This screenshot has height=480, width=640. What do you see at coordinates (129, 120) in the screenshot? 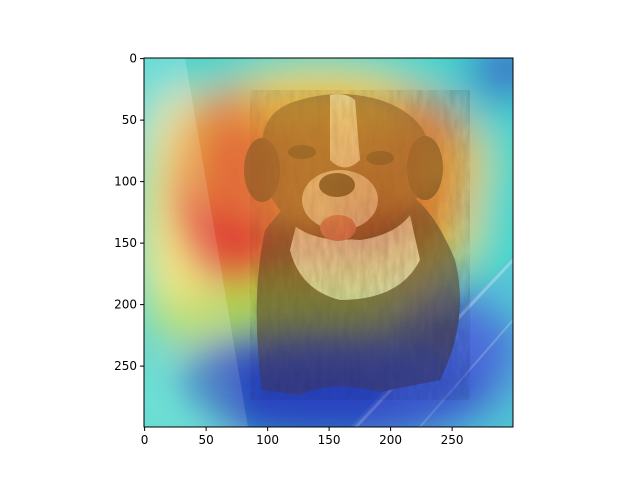
I see `y-tick-label: 50` at bounding box center [129, 120].